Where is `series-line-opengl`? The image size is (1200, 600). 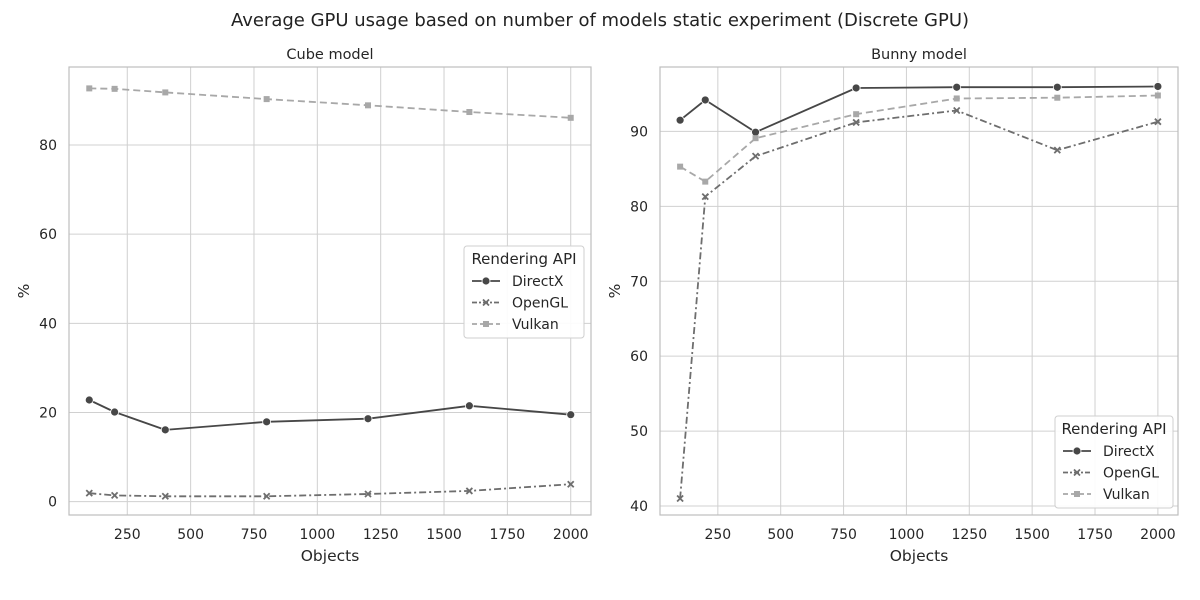 series-line-opengl is located at coordinates (330, 490).